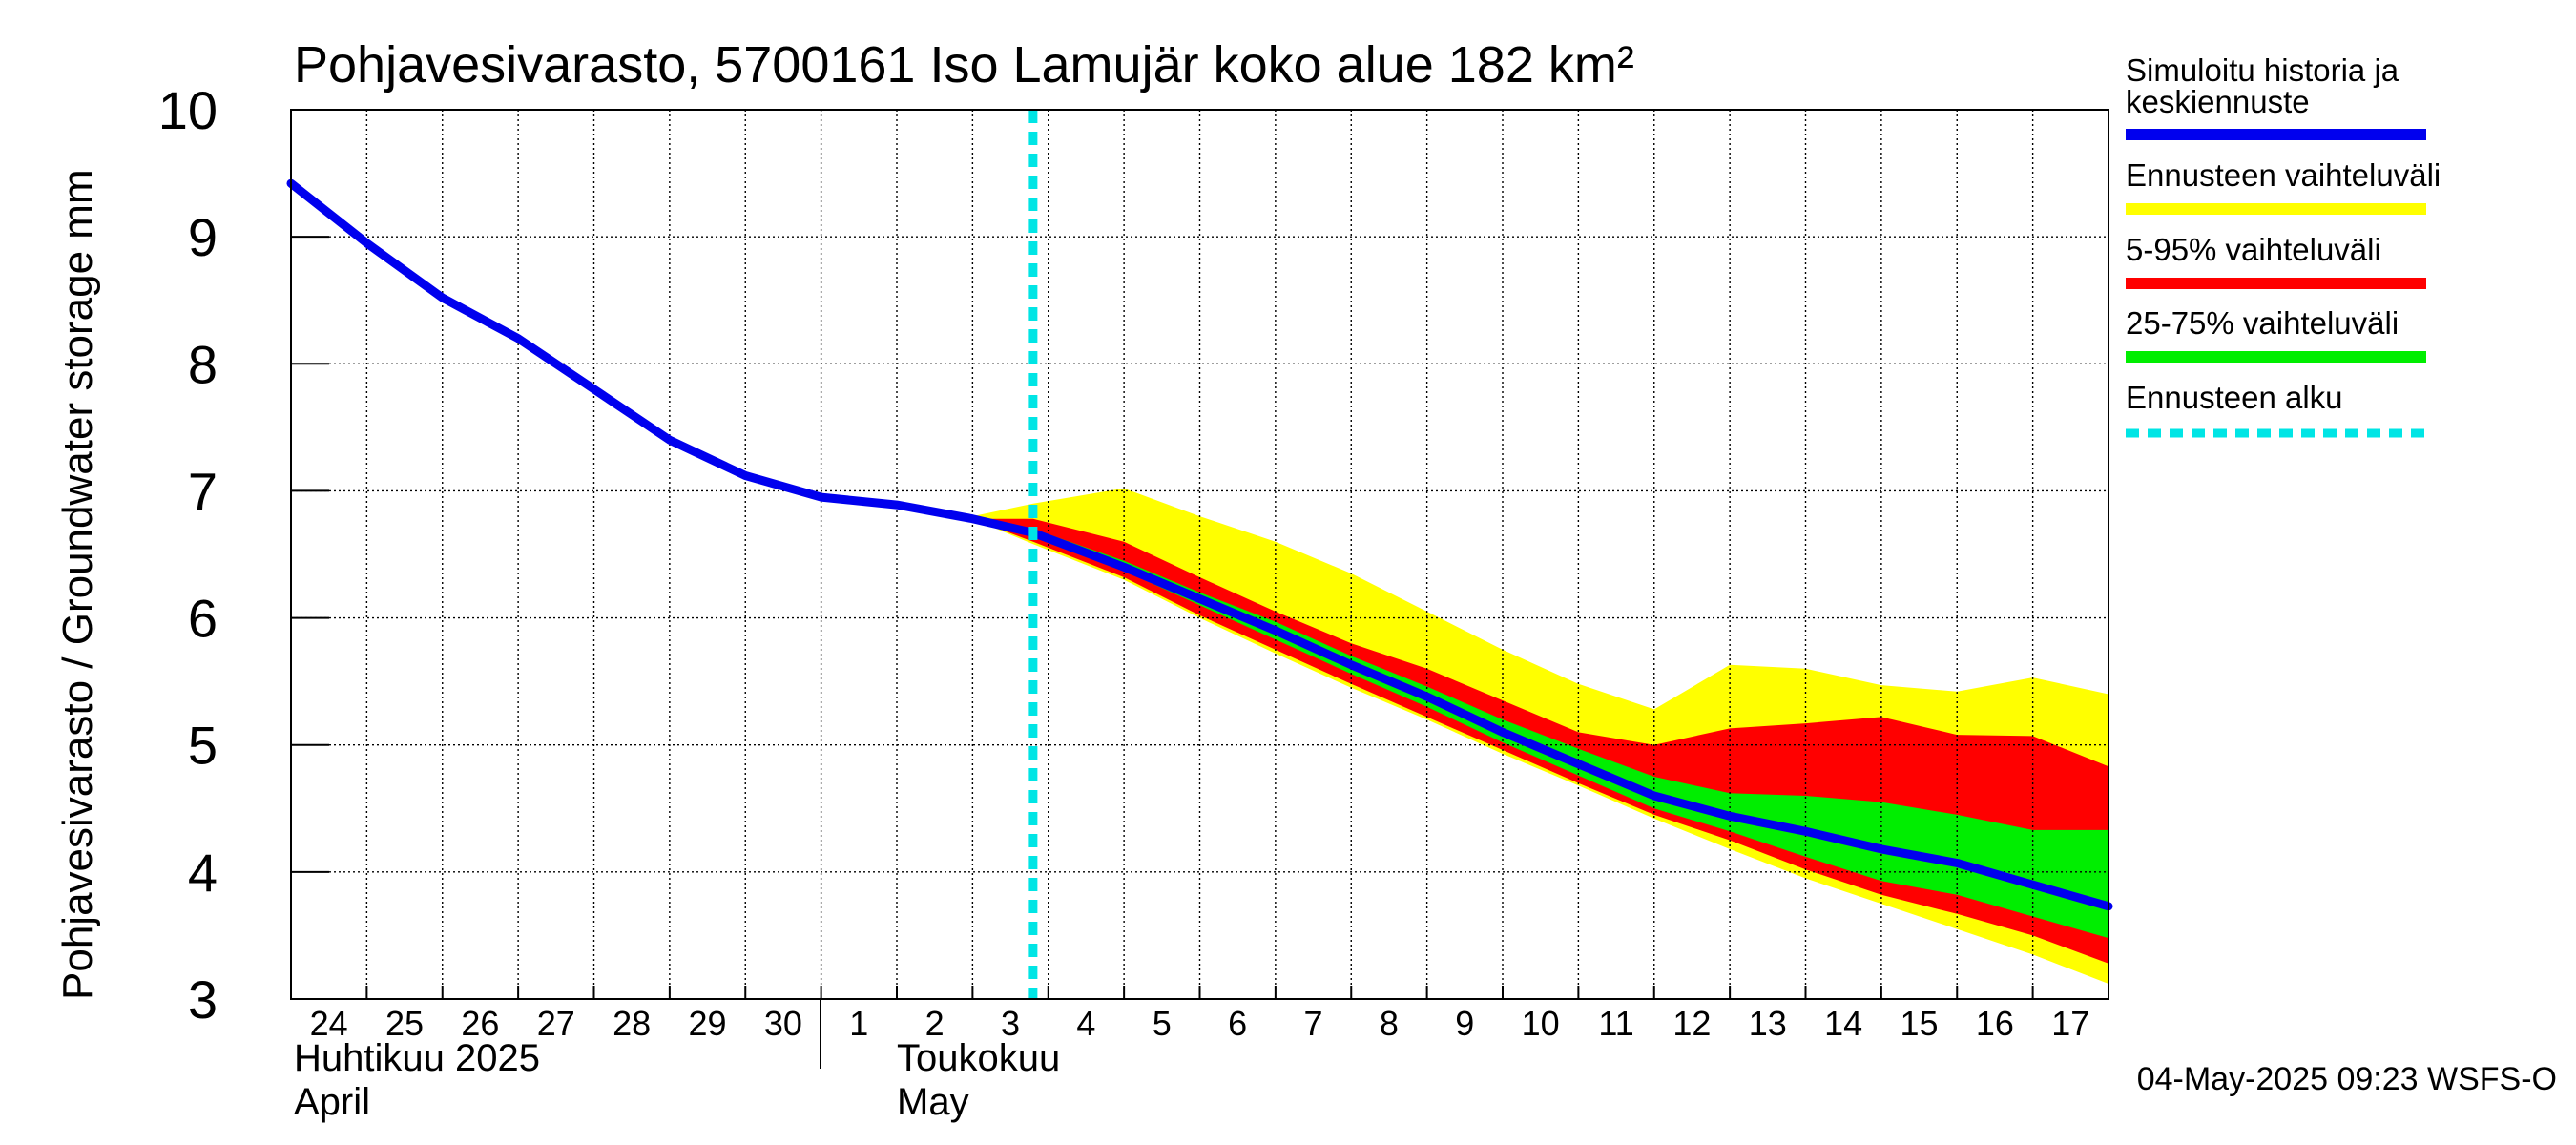  What do you see at coordinates (933, 1102) in the screenshot?
I see `month-label-may-en: May` at bounding box center [933, 1102].